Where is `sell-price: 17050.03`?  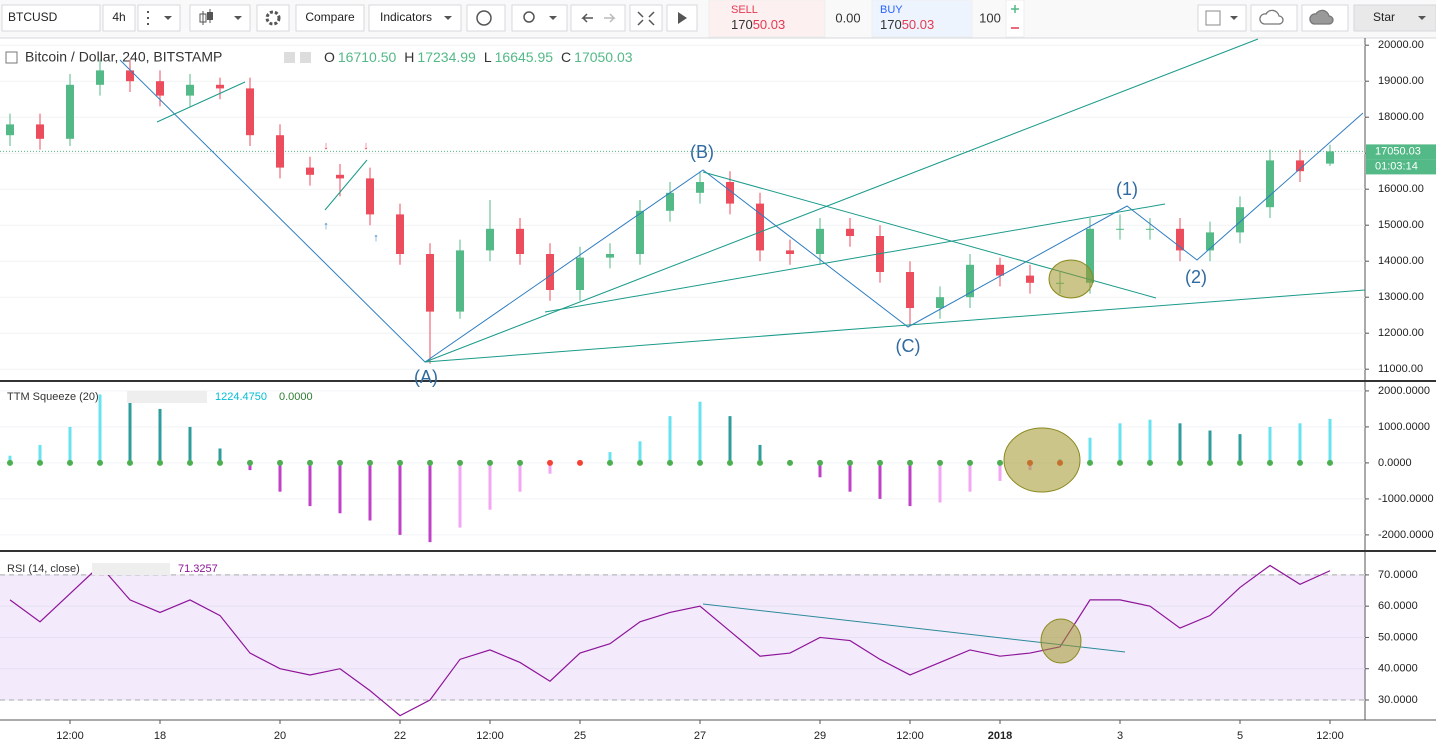 sell-price: 17050.03 is located at coordinates (758, 24).